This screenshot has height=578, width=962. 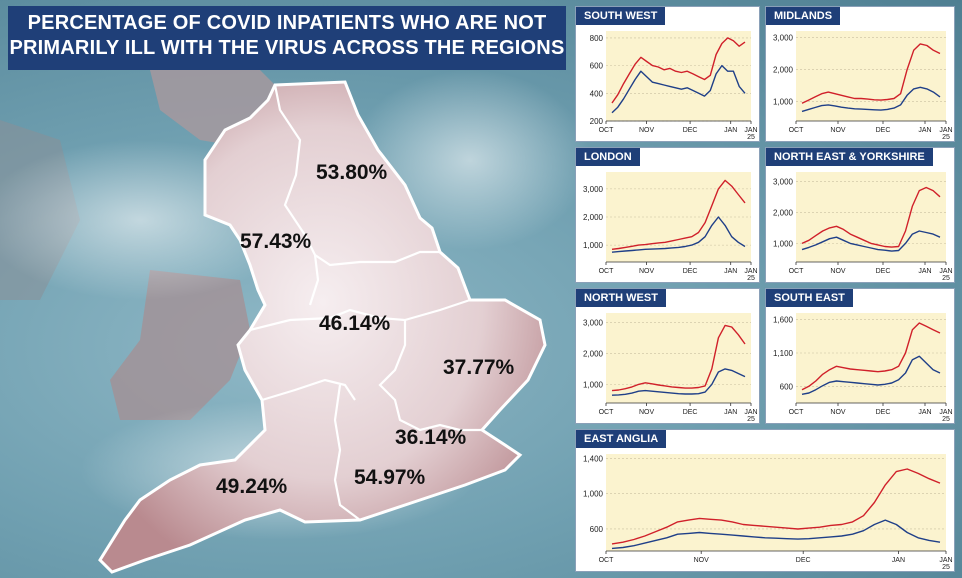 I want to click on y-tick-label: 1,100, so click(x=783, y=353).